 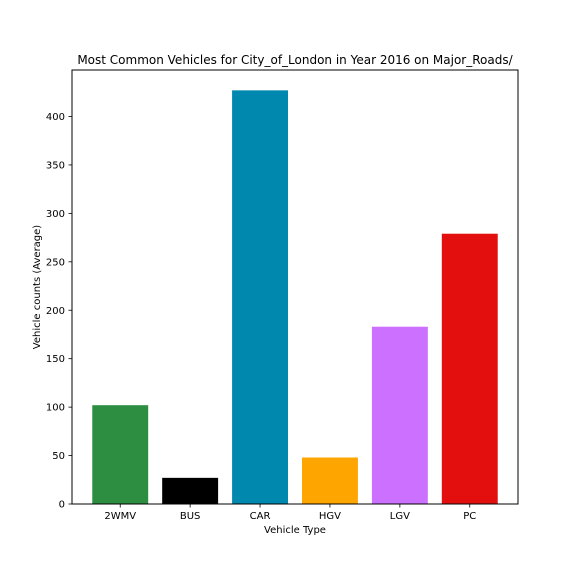 I want to click on y-tick-label: 400, so click(x=55, y=117).